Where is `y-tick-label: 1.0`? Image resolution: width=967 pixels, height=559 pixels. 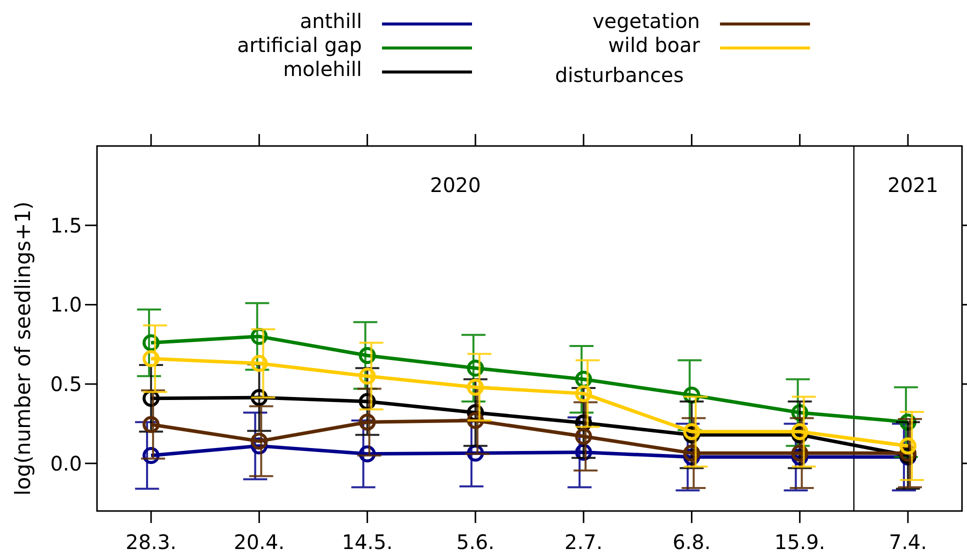 y-tick-label: 1.0 is located at coordinates (66, 304).